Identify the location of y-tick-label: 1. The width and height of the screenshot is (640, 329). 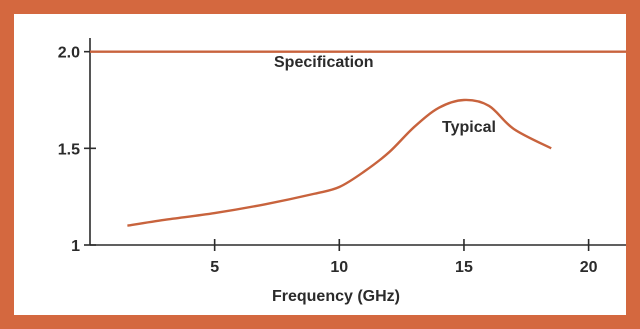
(75, 246).